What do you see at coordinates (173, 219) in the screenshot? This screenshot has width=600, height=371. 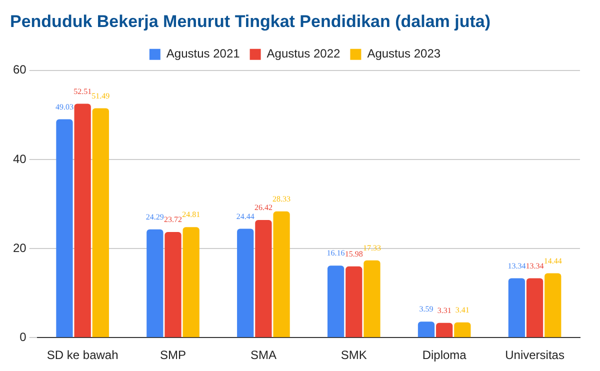 I see `data-label: 23.72` at bounding box center [173, 219].